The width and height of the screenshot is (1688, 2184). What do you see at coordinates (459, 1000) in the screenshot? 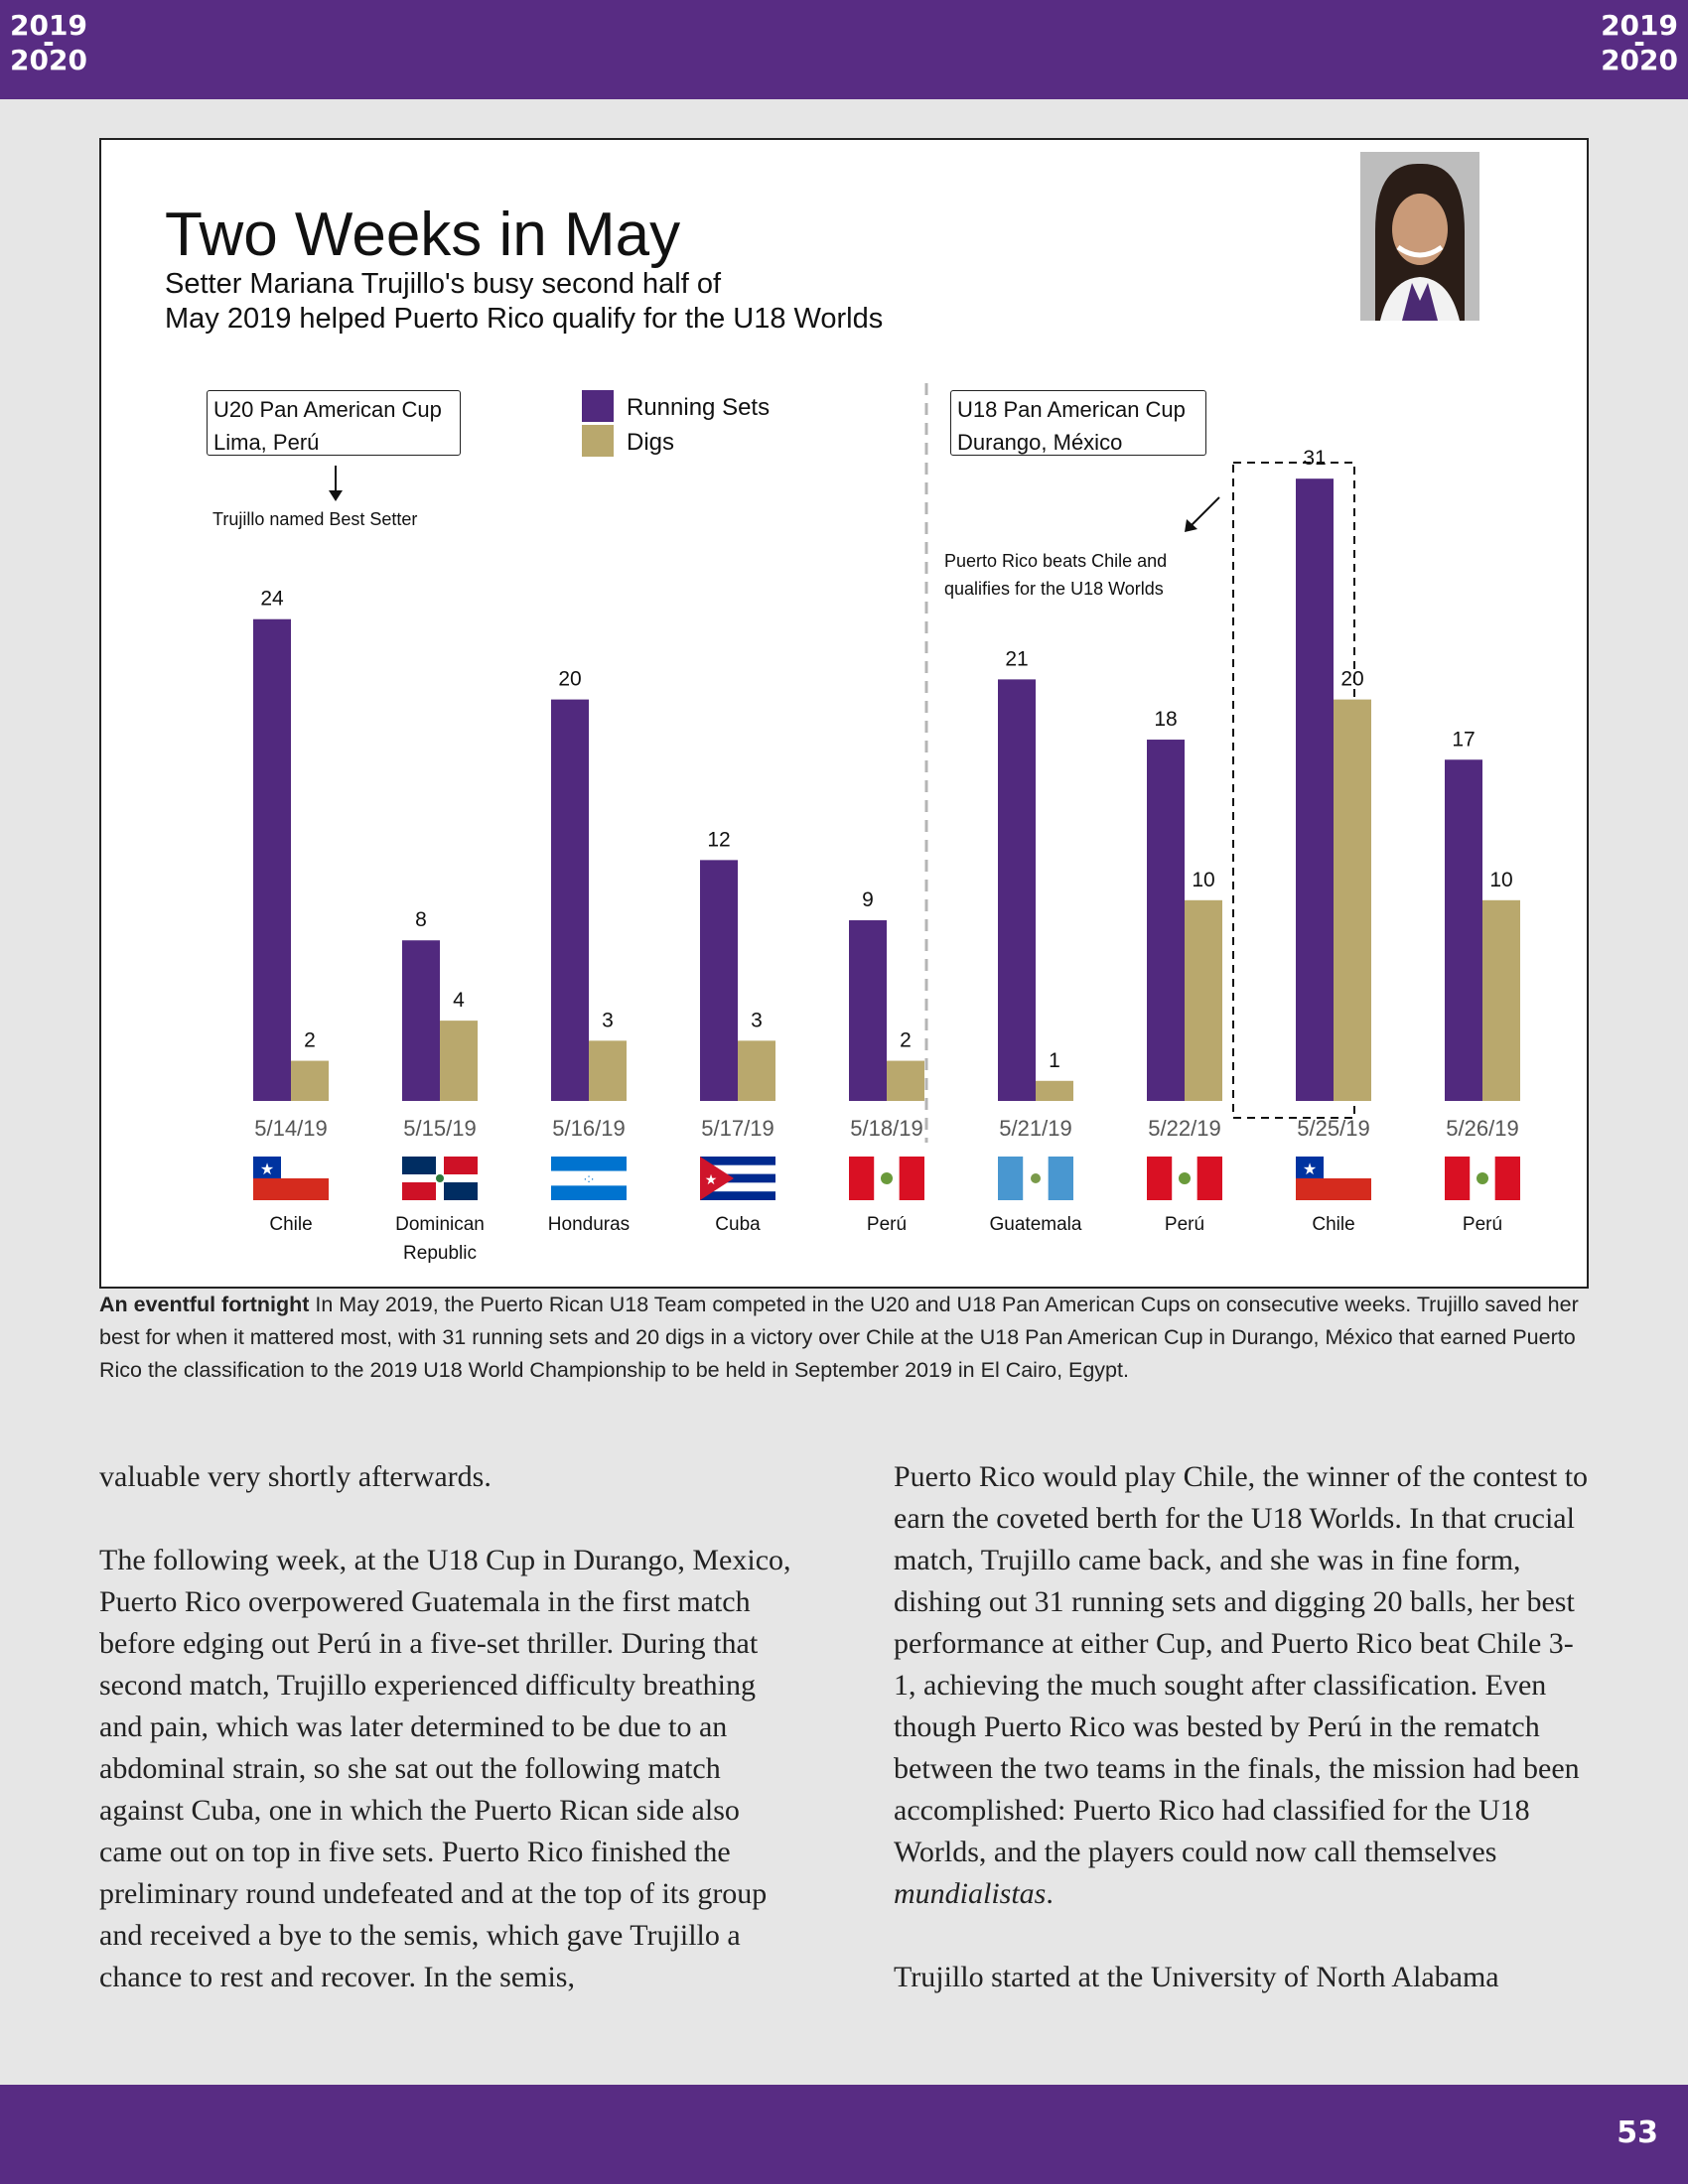
I see `data-label-1-1: 4` at bounding box center [459, 1000].